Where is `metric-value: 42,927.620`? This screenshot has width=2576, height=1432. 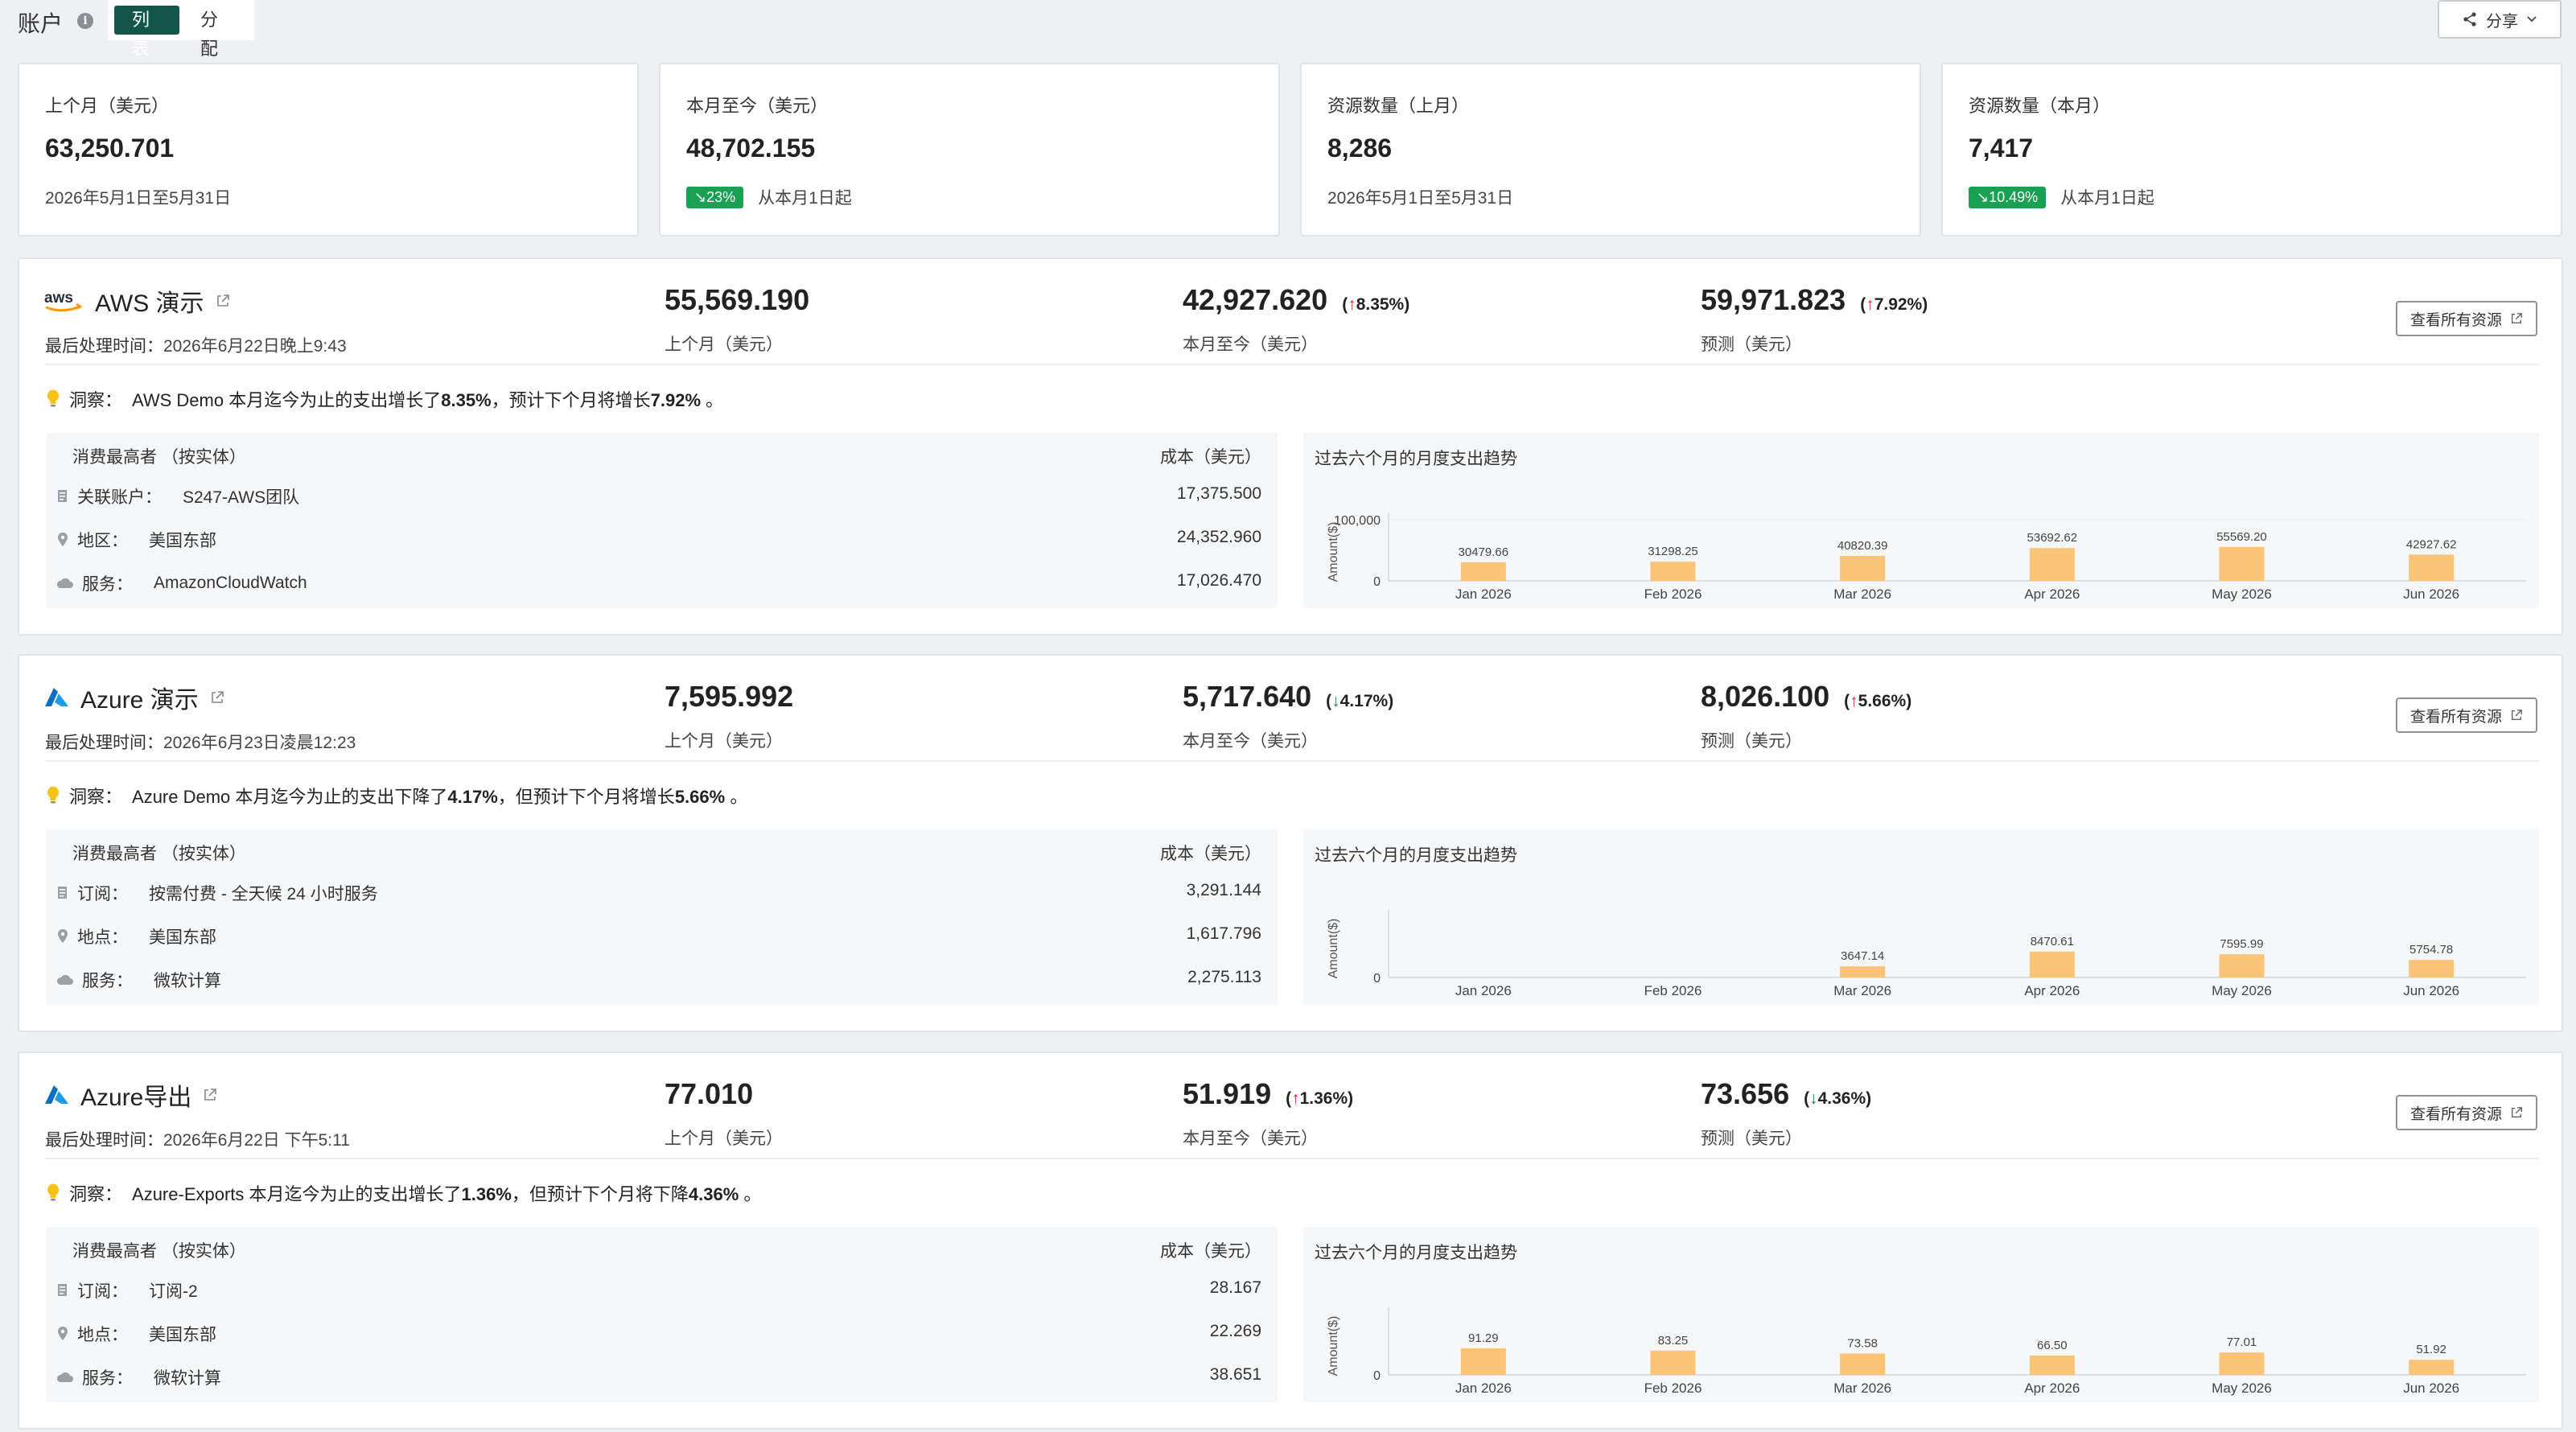
metric-value: 42,927.620 is located at coordinates (1255, 299).